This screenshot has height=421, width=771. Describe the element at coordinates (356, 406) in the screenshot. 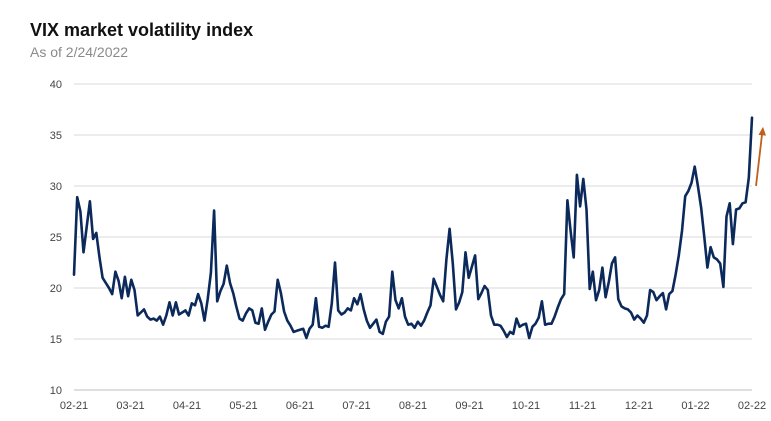

I see `x-tick-label: 07-21` at that location.